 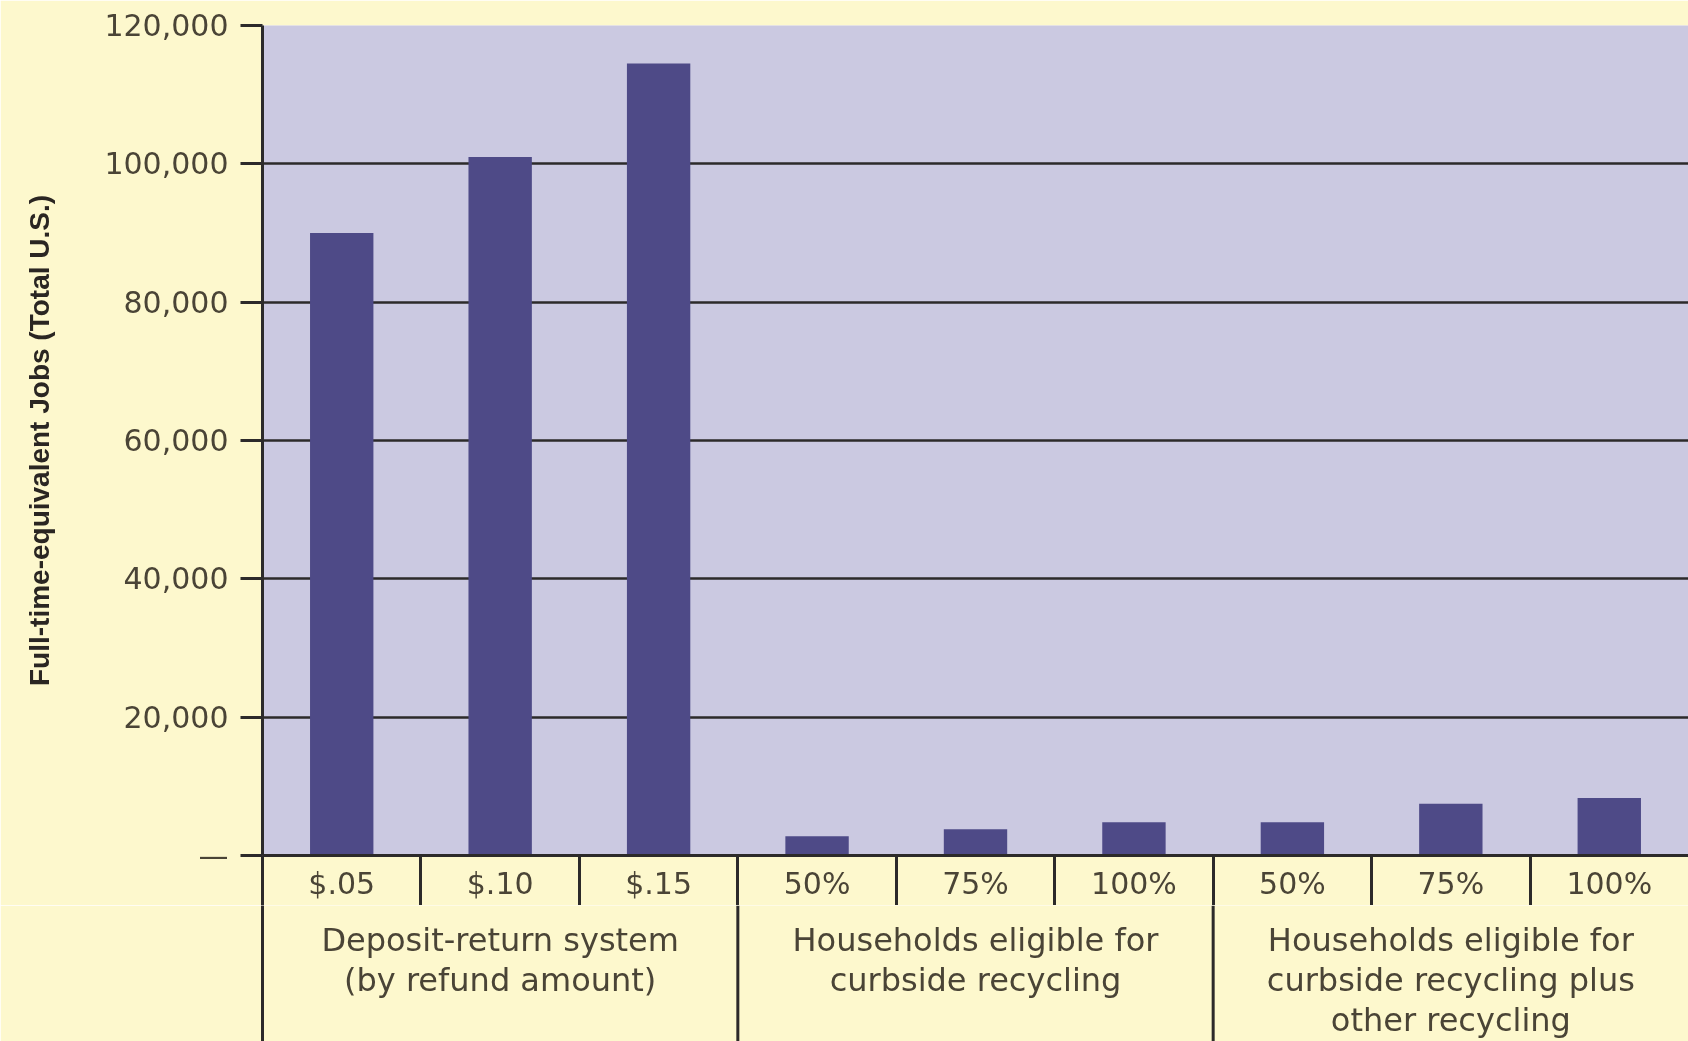 What do you see at coordinates (1450, 979) in the screenshot?
I see `text: Households eligible for curbside recycling plus other recycling` at bounding box center [1450, 979].